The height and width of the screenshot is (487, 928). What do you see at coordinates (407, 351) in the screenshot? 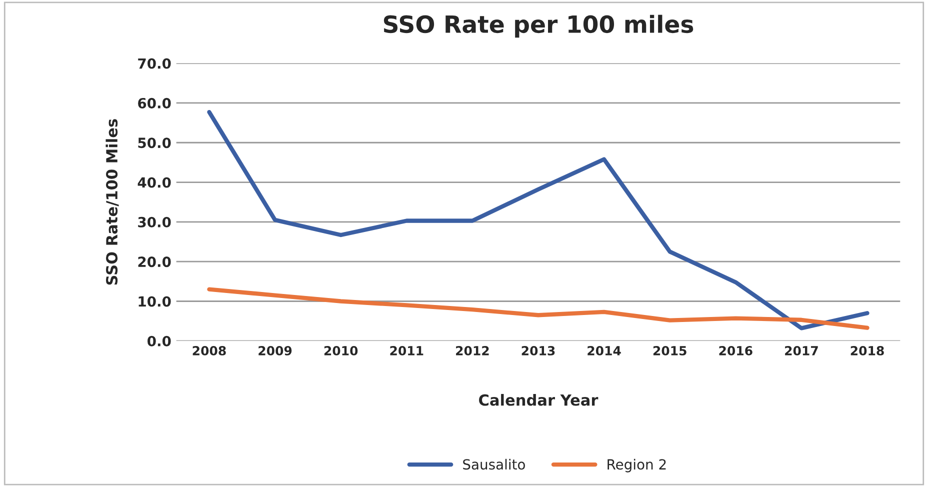
I see `x-tick-label: 2011` at bounding box center [407, 351].